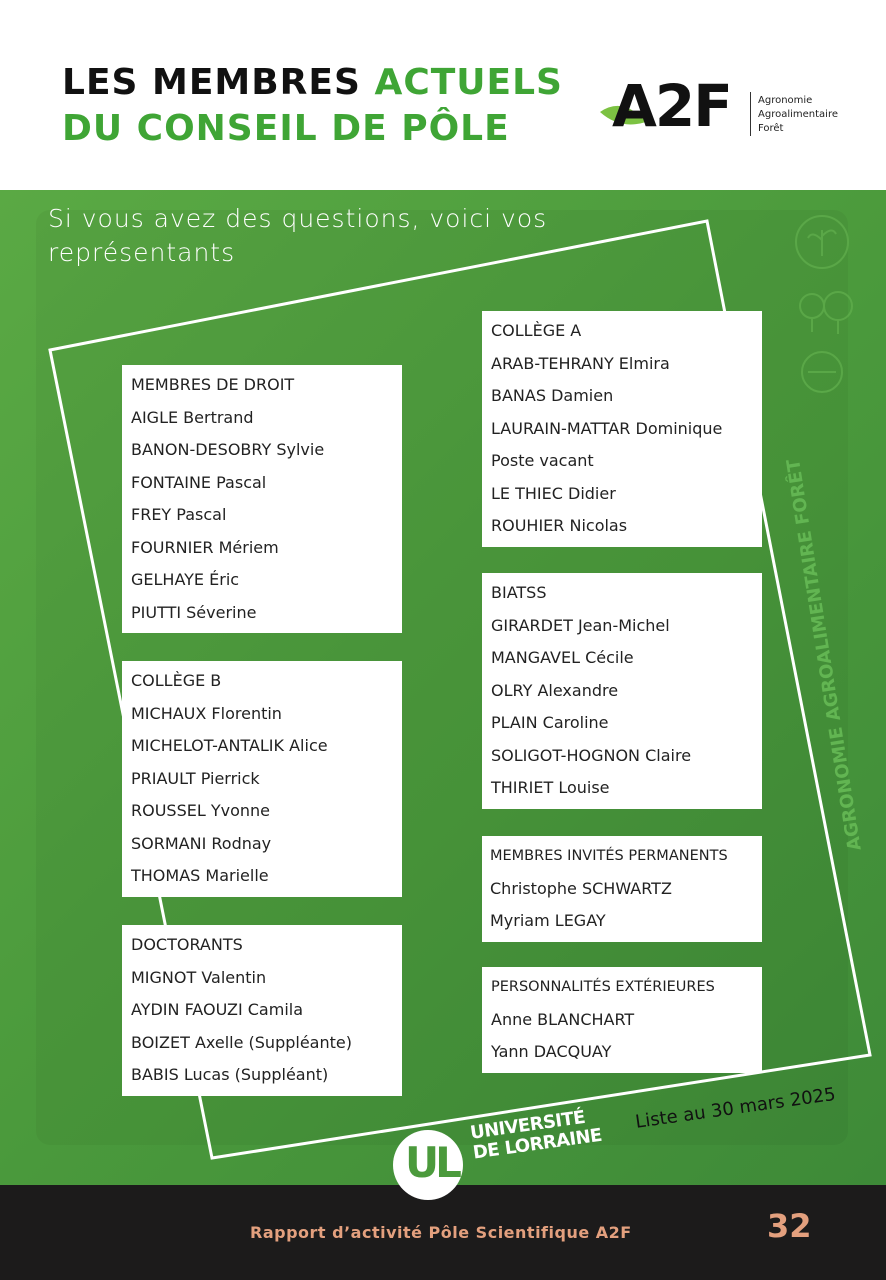 This screenshot has height=1280, width=886. I want to click on member-item: AYDIN FAOUZI Camila, so click(217, 1009).